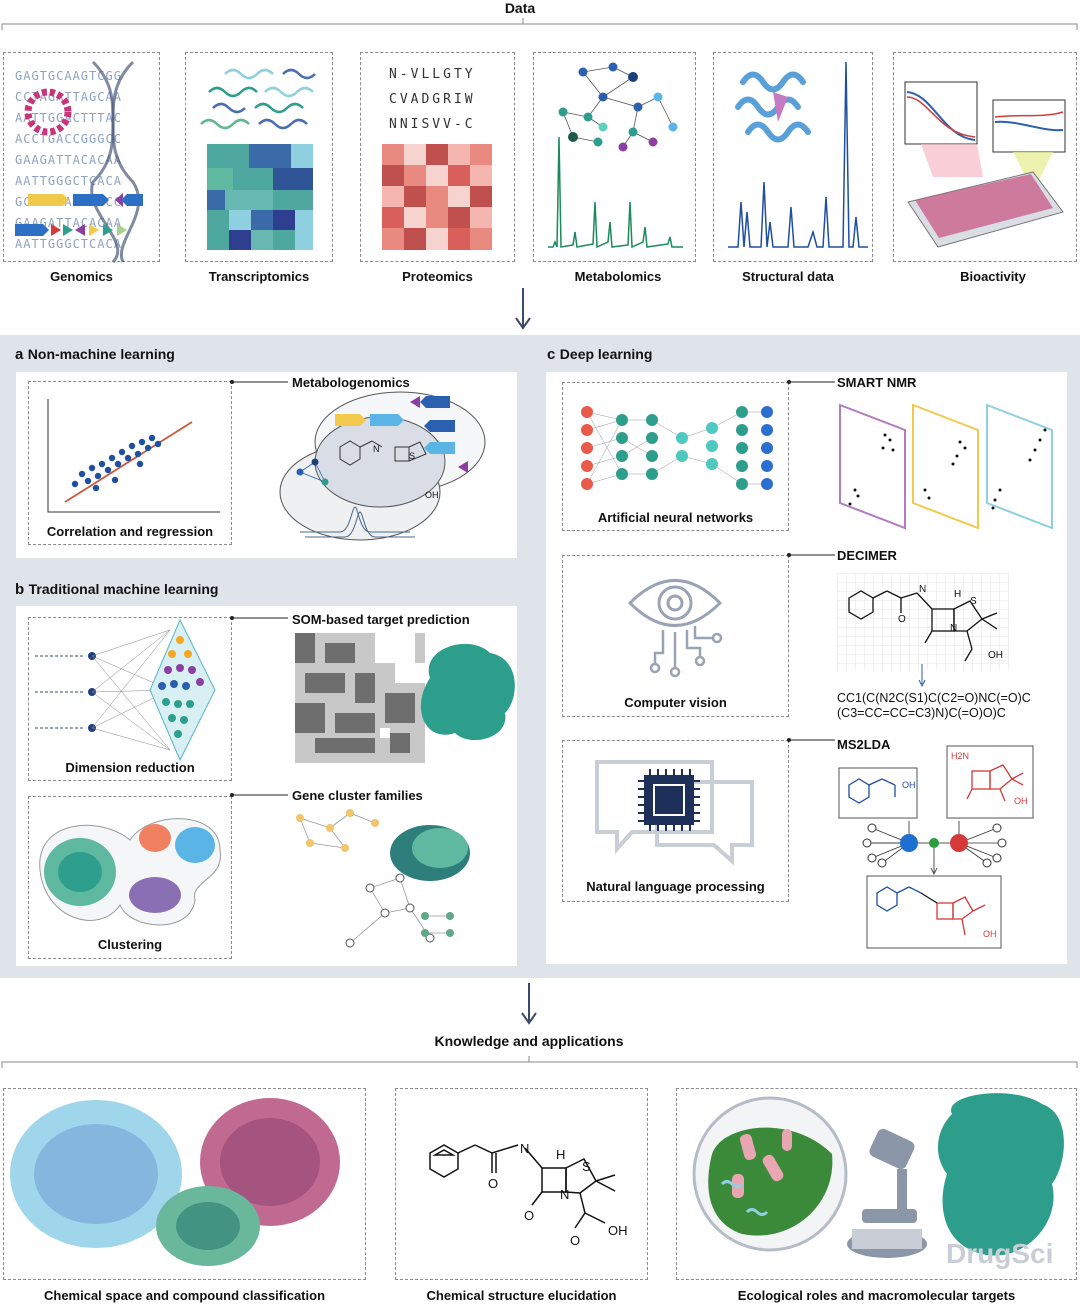 This screenshot has width=1080, height=1304. What do you see at coordinates (575, 1240) in the screenshot?
I see `penicillin-label-o3: O` at bounding box center [575, 1240].